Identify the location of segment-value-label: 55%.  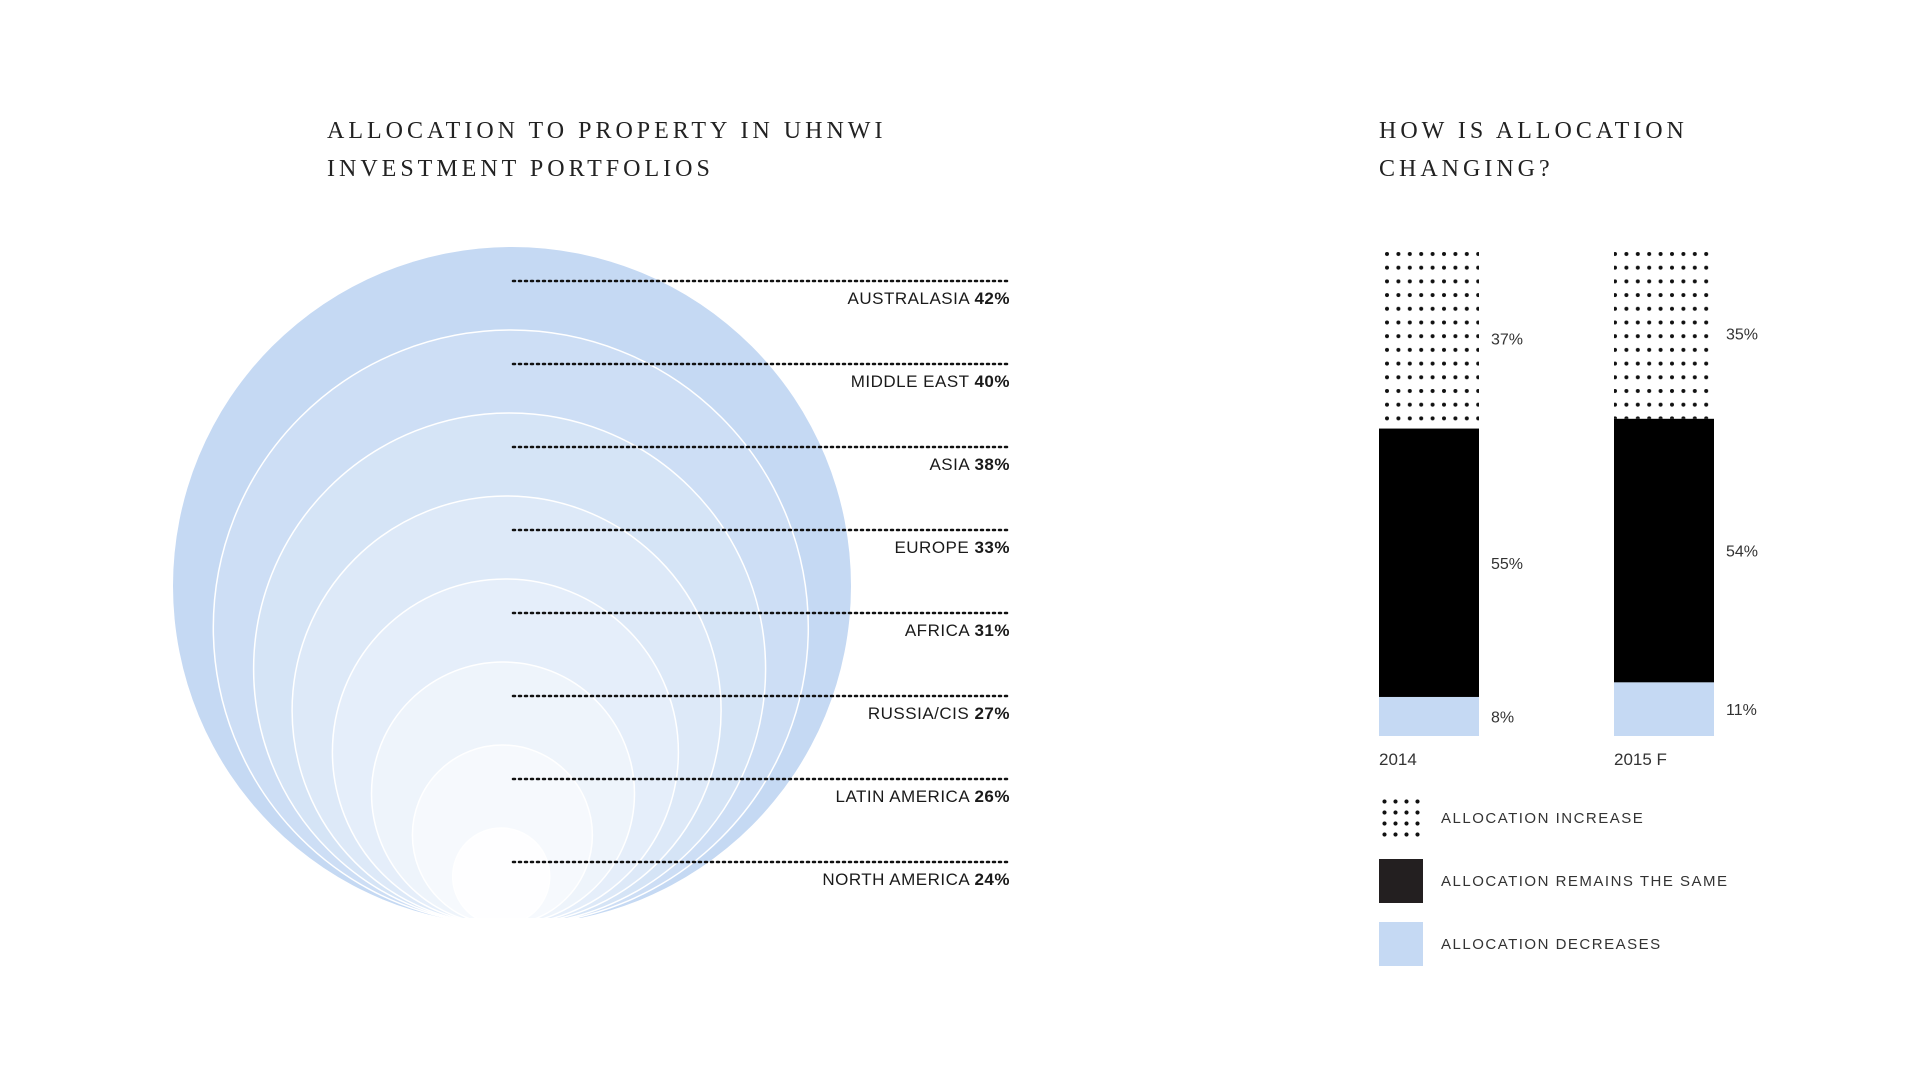
(1507, 564).